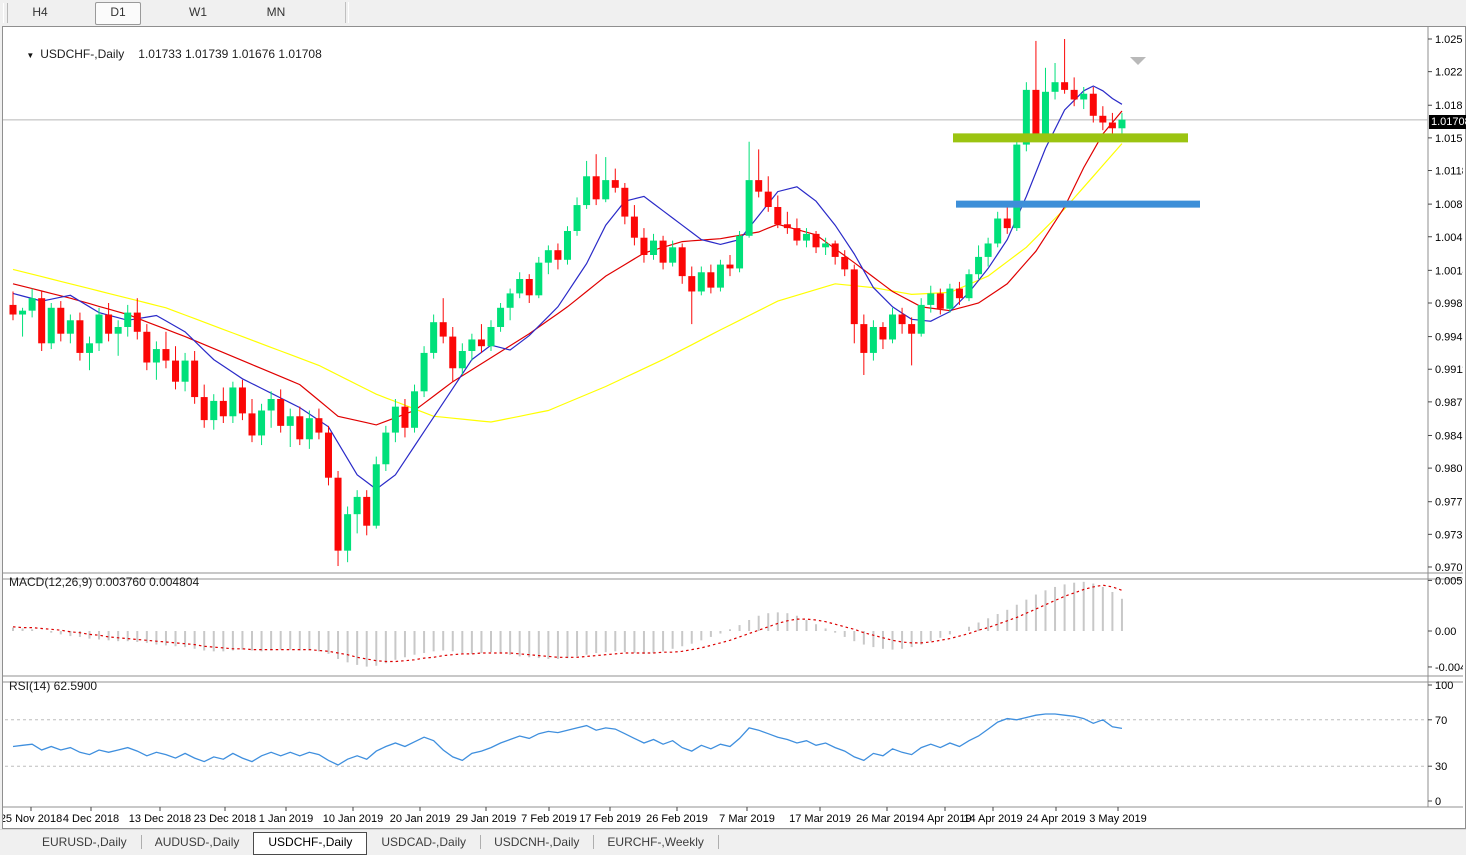 The height and width of the screenshot is (855, 1466). What do you see at coordinates (118, 13) in the screenshot?
I see `timeframe-button-d1: D1` at bounding box center [118, 13].